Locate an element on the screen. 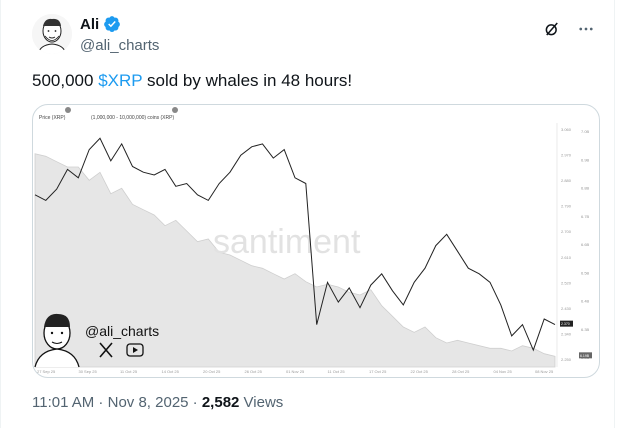 The image size is (623, 428). x-tick: 08 Nov 25 is located at coordinates (544, 371).